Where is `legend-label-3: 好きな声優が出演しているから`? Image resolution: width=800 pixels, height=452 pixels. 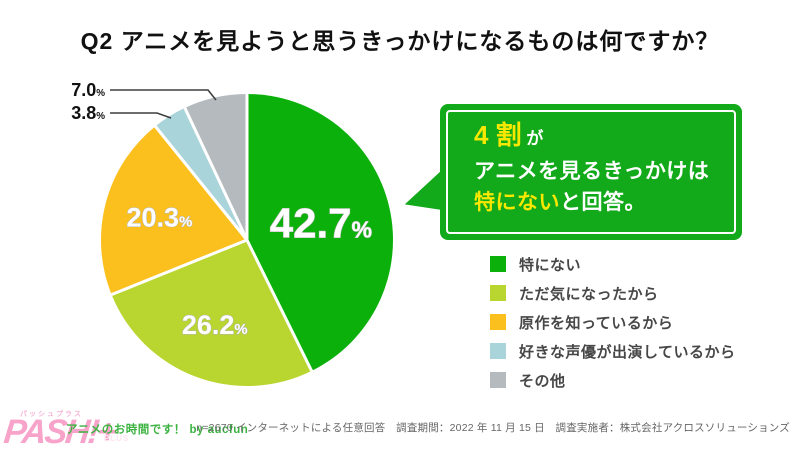 legend-label-3: 好きな声優が出演しているから is located at coordinates (627, 352).